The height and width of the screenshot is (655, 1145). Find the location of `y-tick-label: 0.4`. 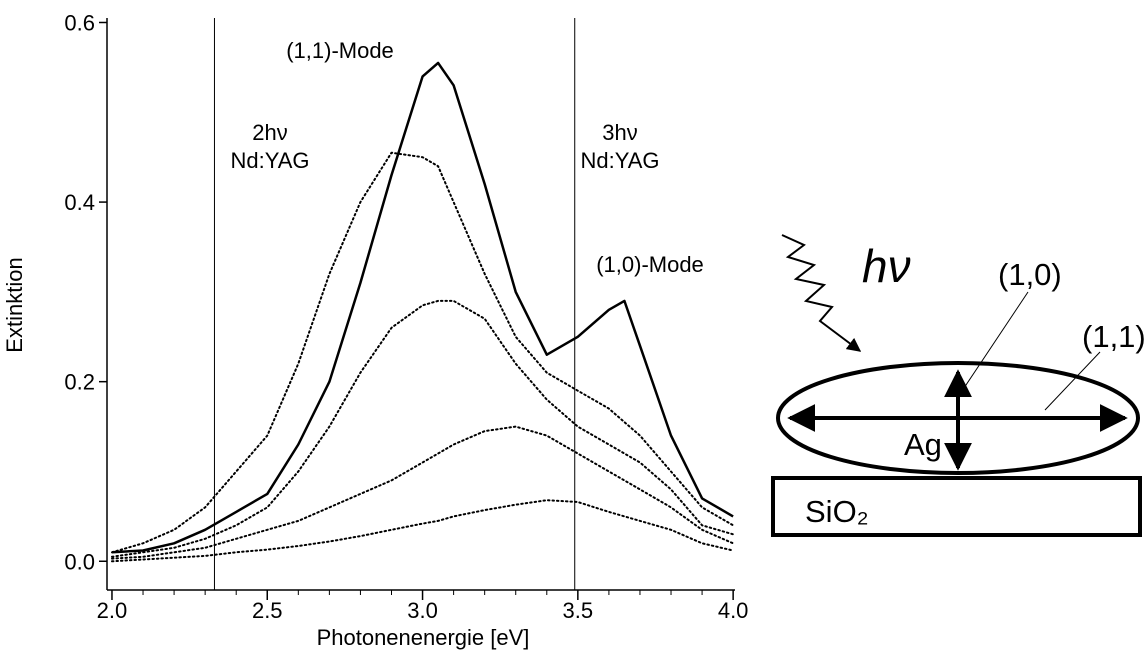

y-tick-label: 0.4 is located at coordinates (79, 202).